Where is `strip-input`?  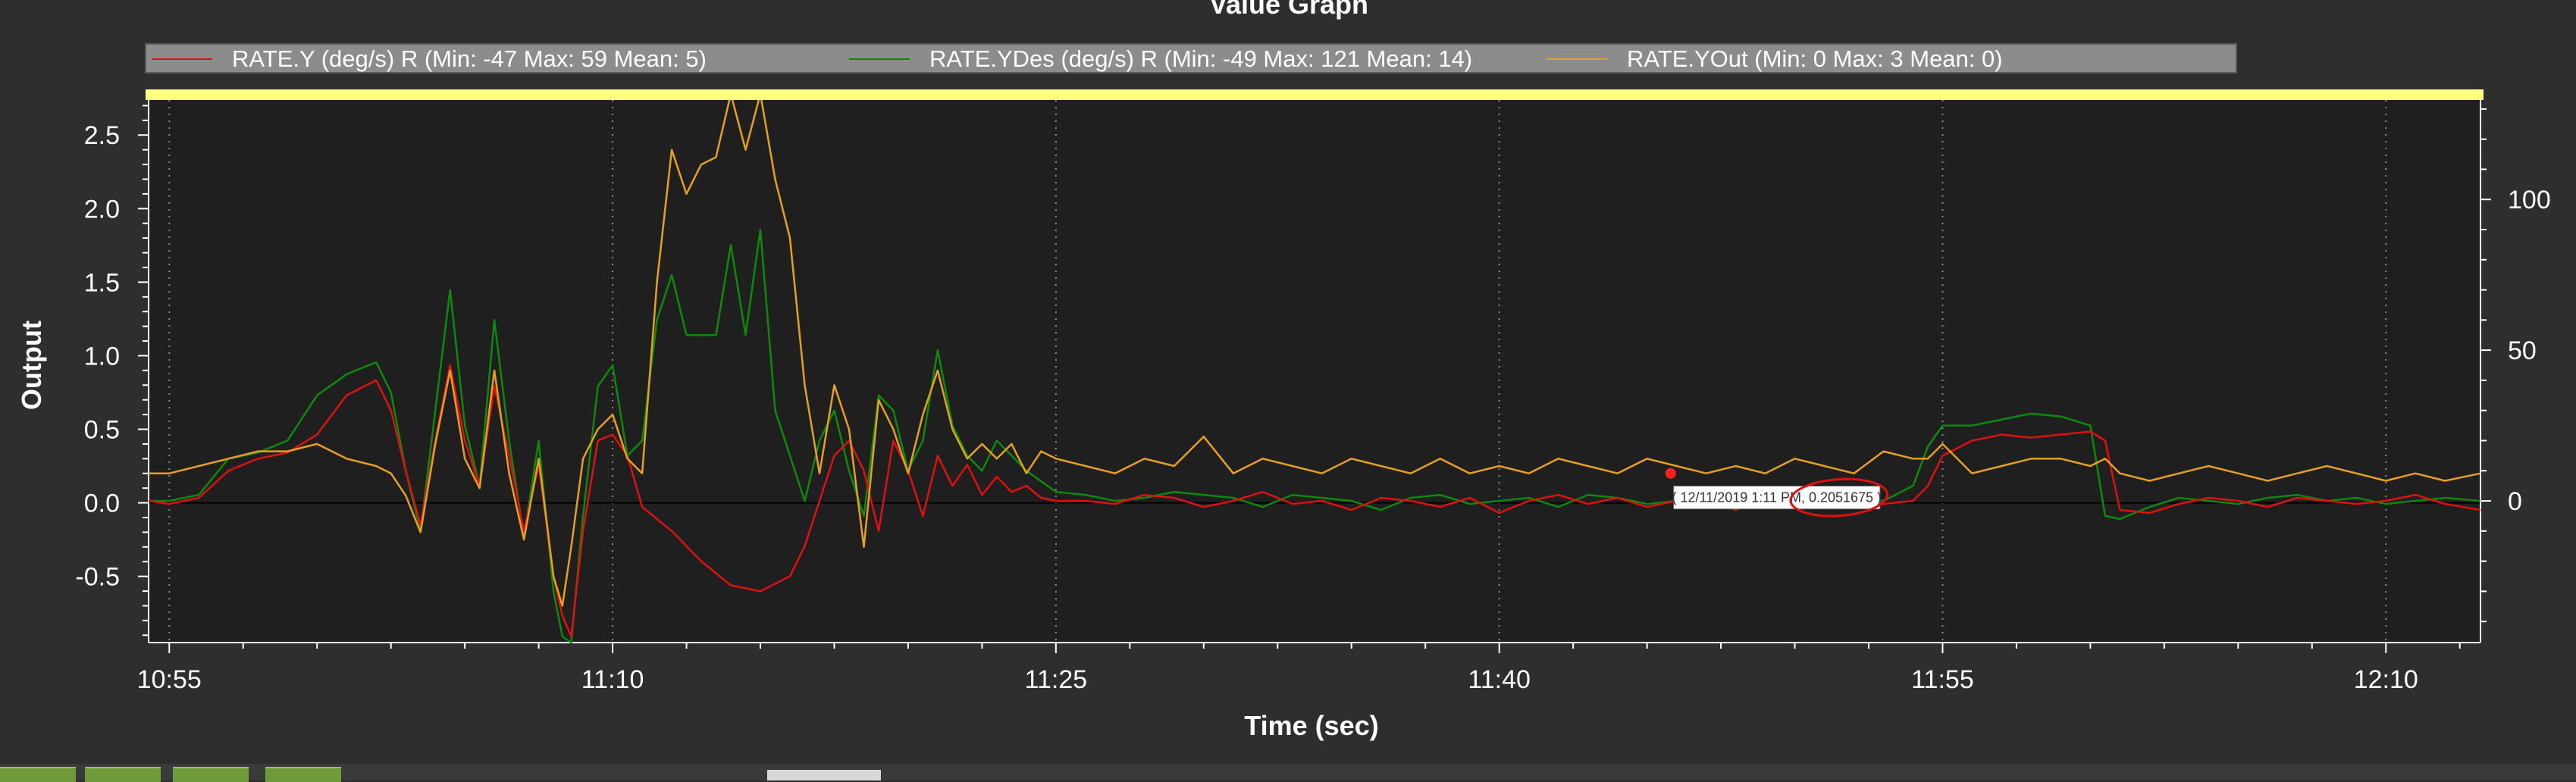
strip-input is located at coordinates (824, 775).